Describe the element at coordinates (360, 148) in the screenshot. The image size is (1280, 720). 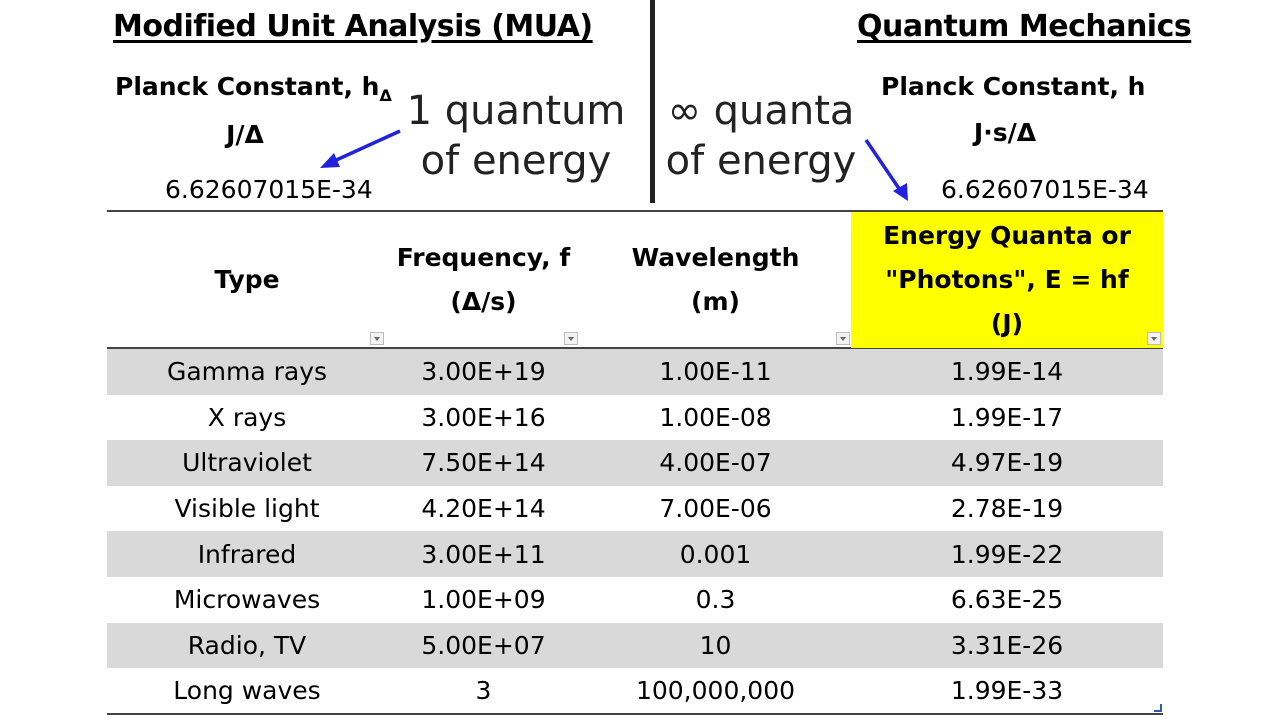
I see `arrow-to-mua-value` at that location.